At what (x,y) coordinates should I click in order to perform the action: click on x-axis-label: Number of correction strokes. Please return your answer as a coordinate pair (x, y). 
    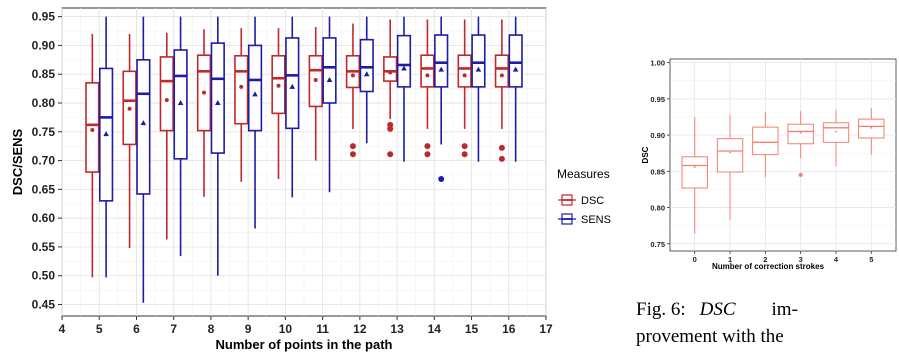
    Looking at the image, I should click on (768, 266).